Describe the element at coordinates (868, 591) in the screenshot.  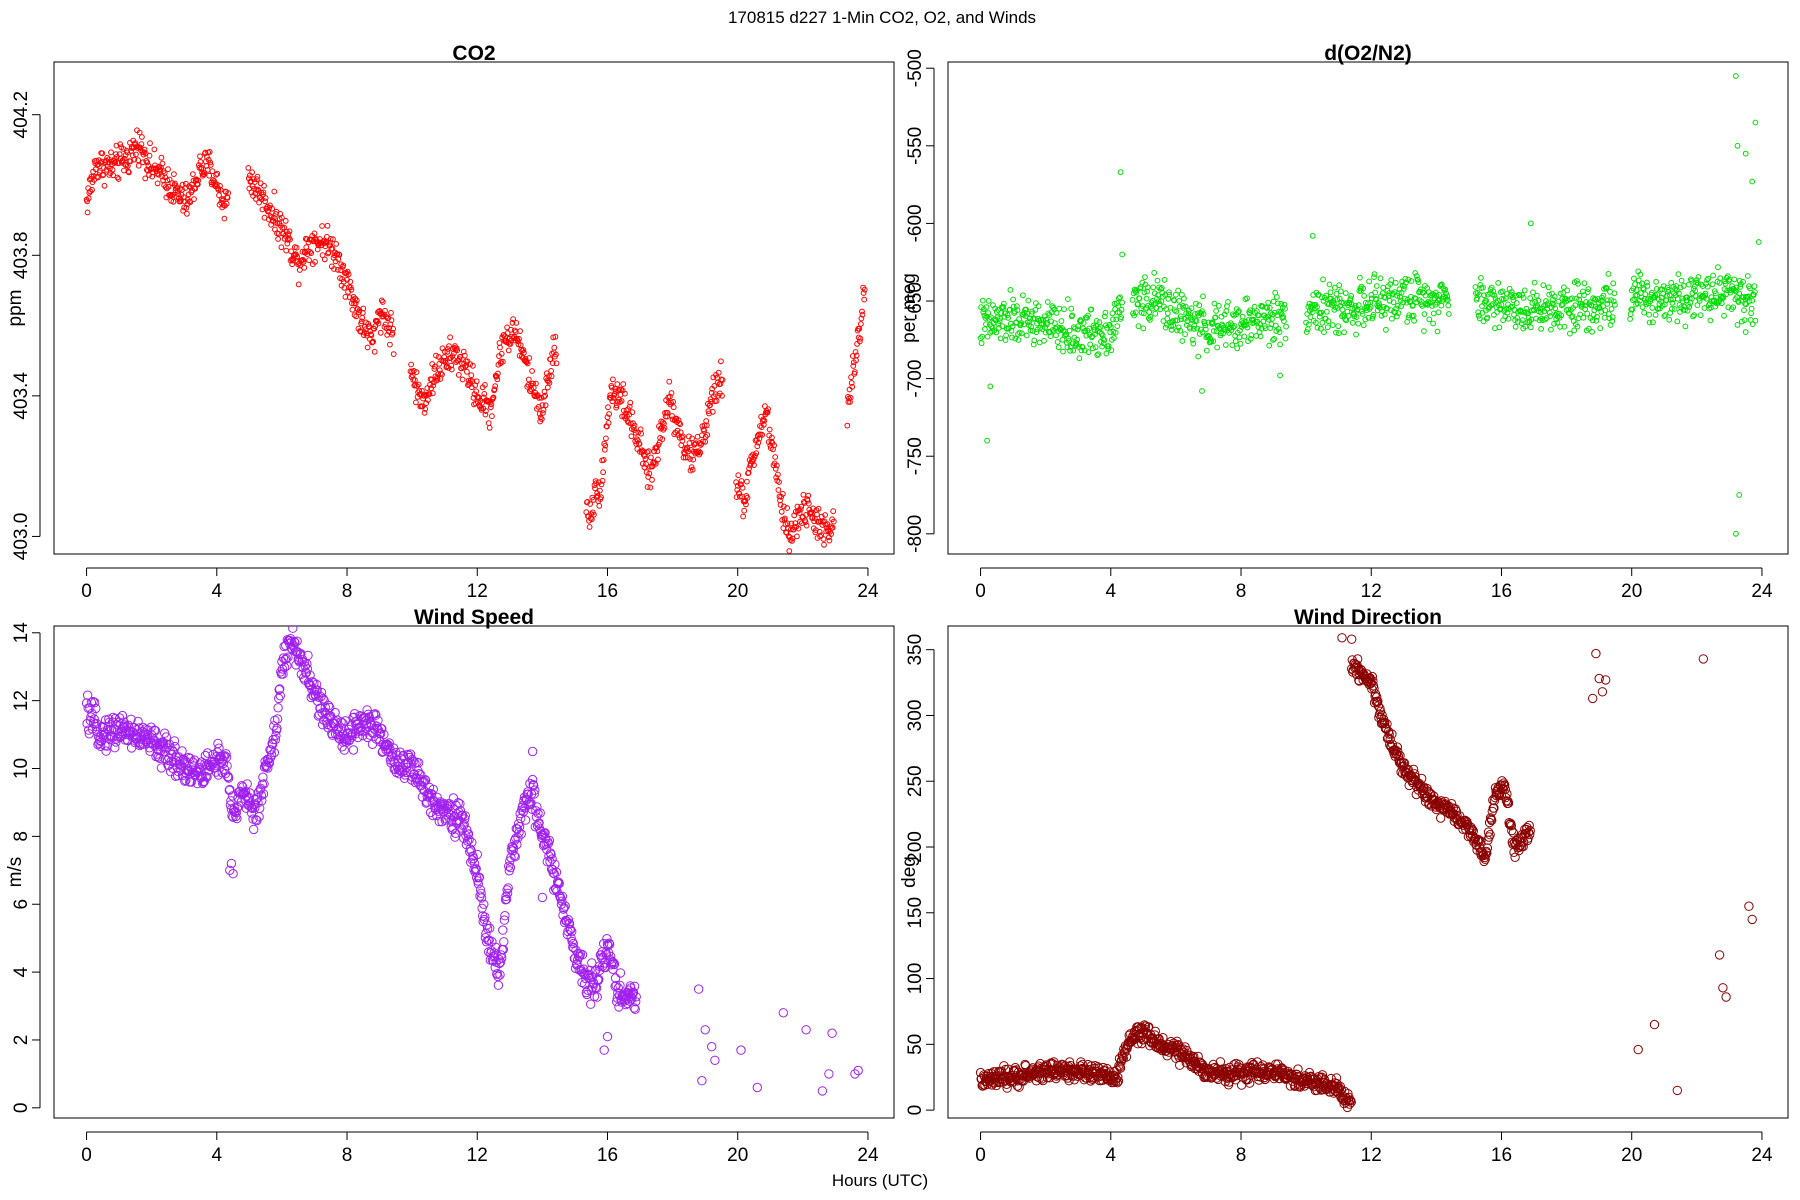
I see `x-tick-label: 24` at that location.